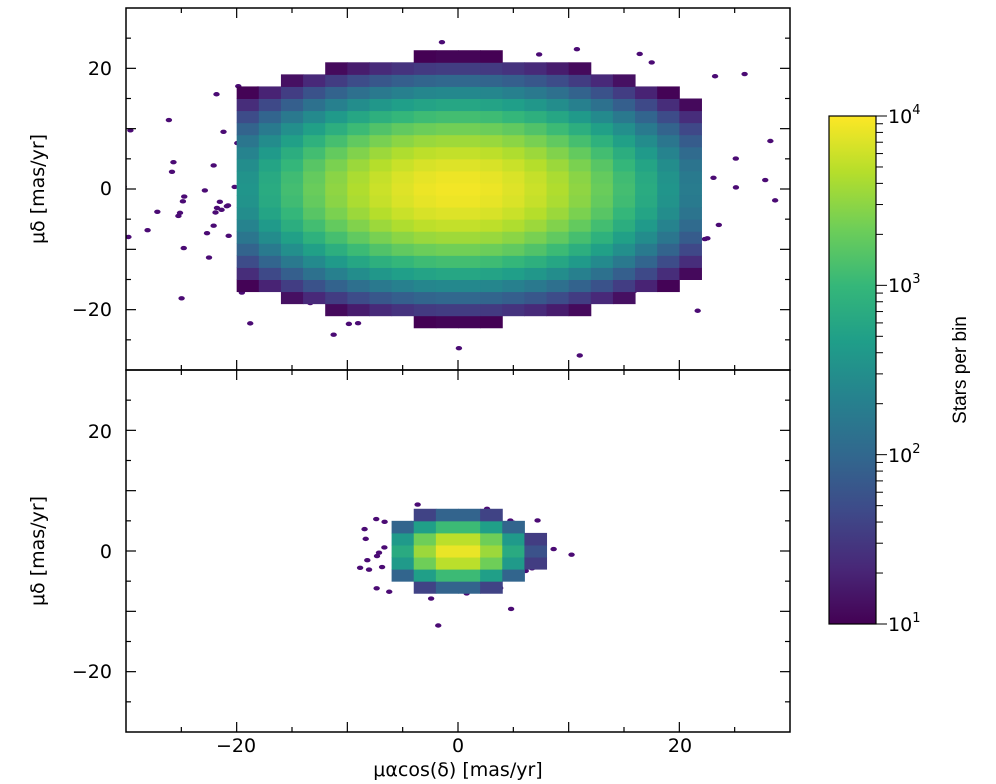 The width and height of the screenshot is (996, 784). What do you see at coordinates (92, 672) in the screenshot?
I see `bottom-ytick-label-minus20: −20` at bounding box center [92, 672].